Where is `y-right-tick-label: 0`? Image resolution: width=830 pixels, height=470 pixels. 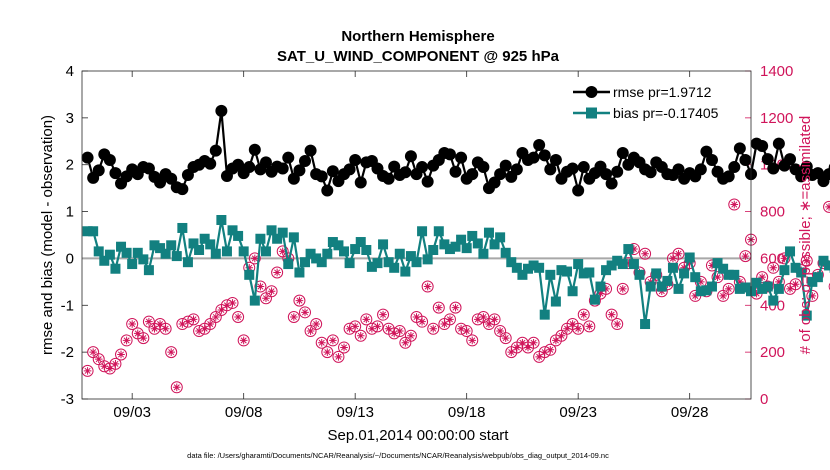
y-right-tick-label: 0 is located at coordinates (764, 399).